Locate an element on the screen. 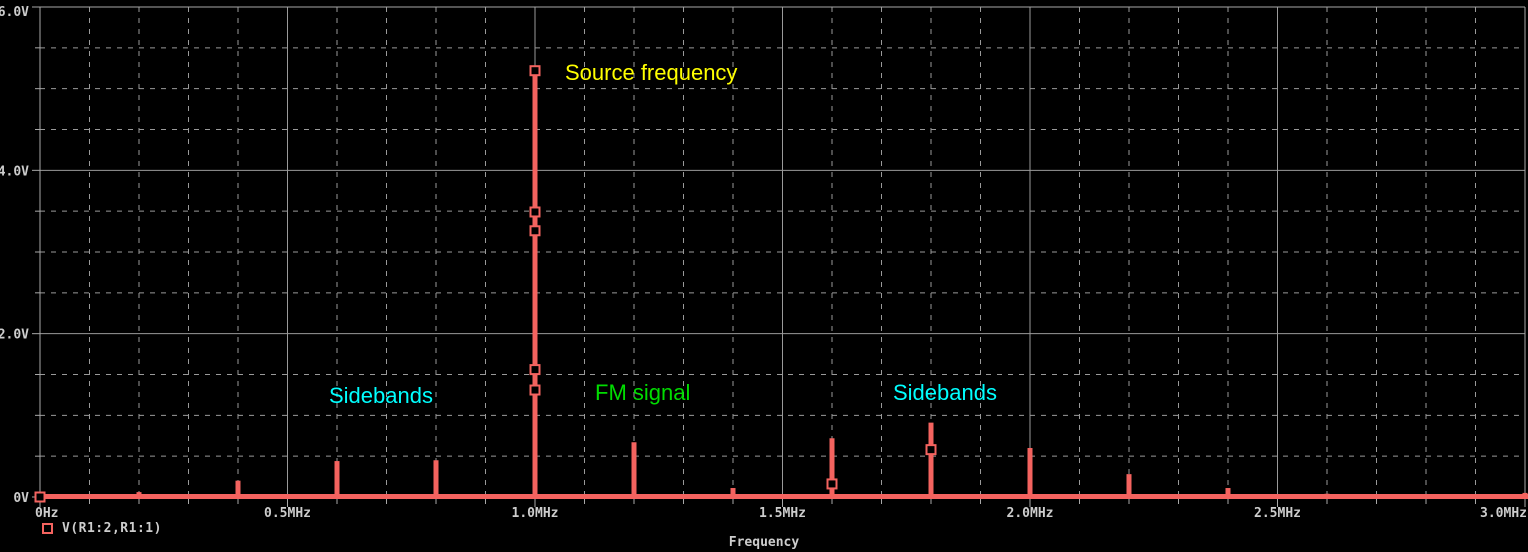  trace-marker-icon is located at coordinates (47, 528).